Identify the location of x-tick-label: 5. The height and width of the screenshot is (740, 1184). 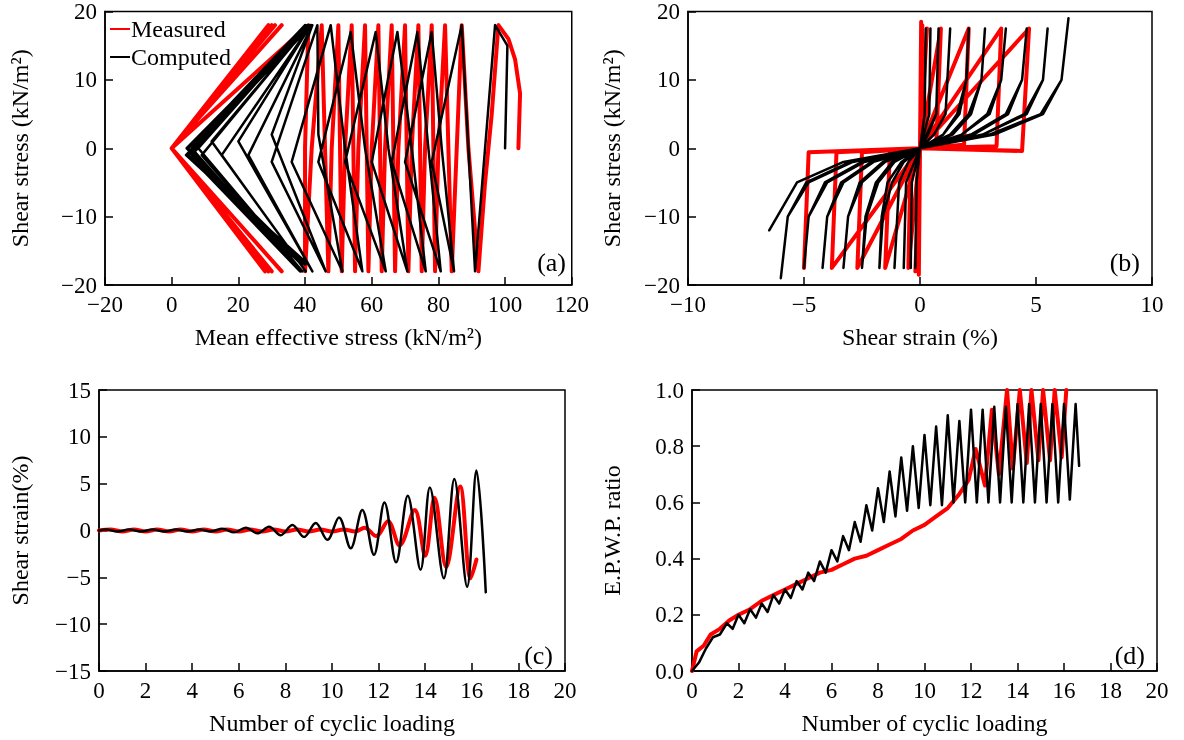
(1036, 304).